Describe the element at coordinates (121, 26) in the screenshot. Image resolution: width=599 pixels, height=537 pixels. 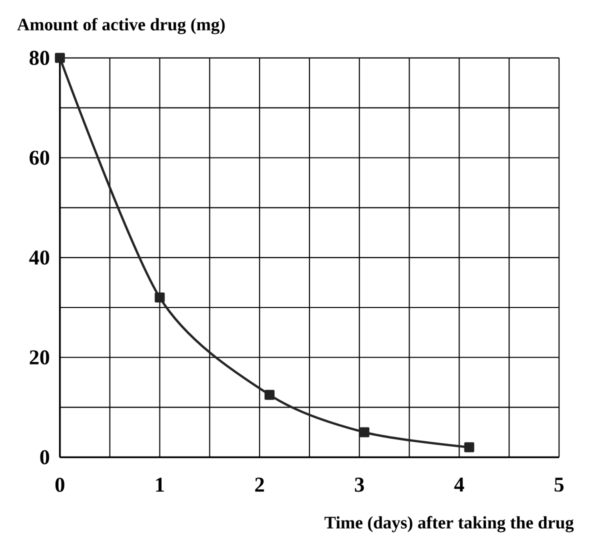
I see `y-axis-title: Amount of active drug (mg)` at that location.